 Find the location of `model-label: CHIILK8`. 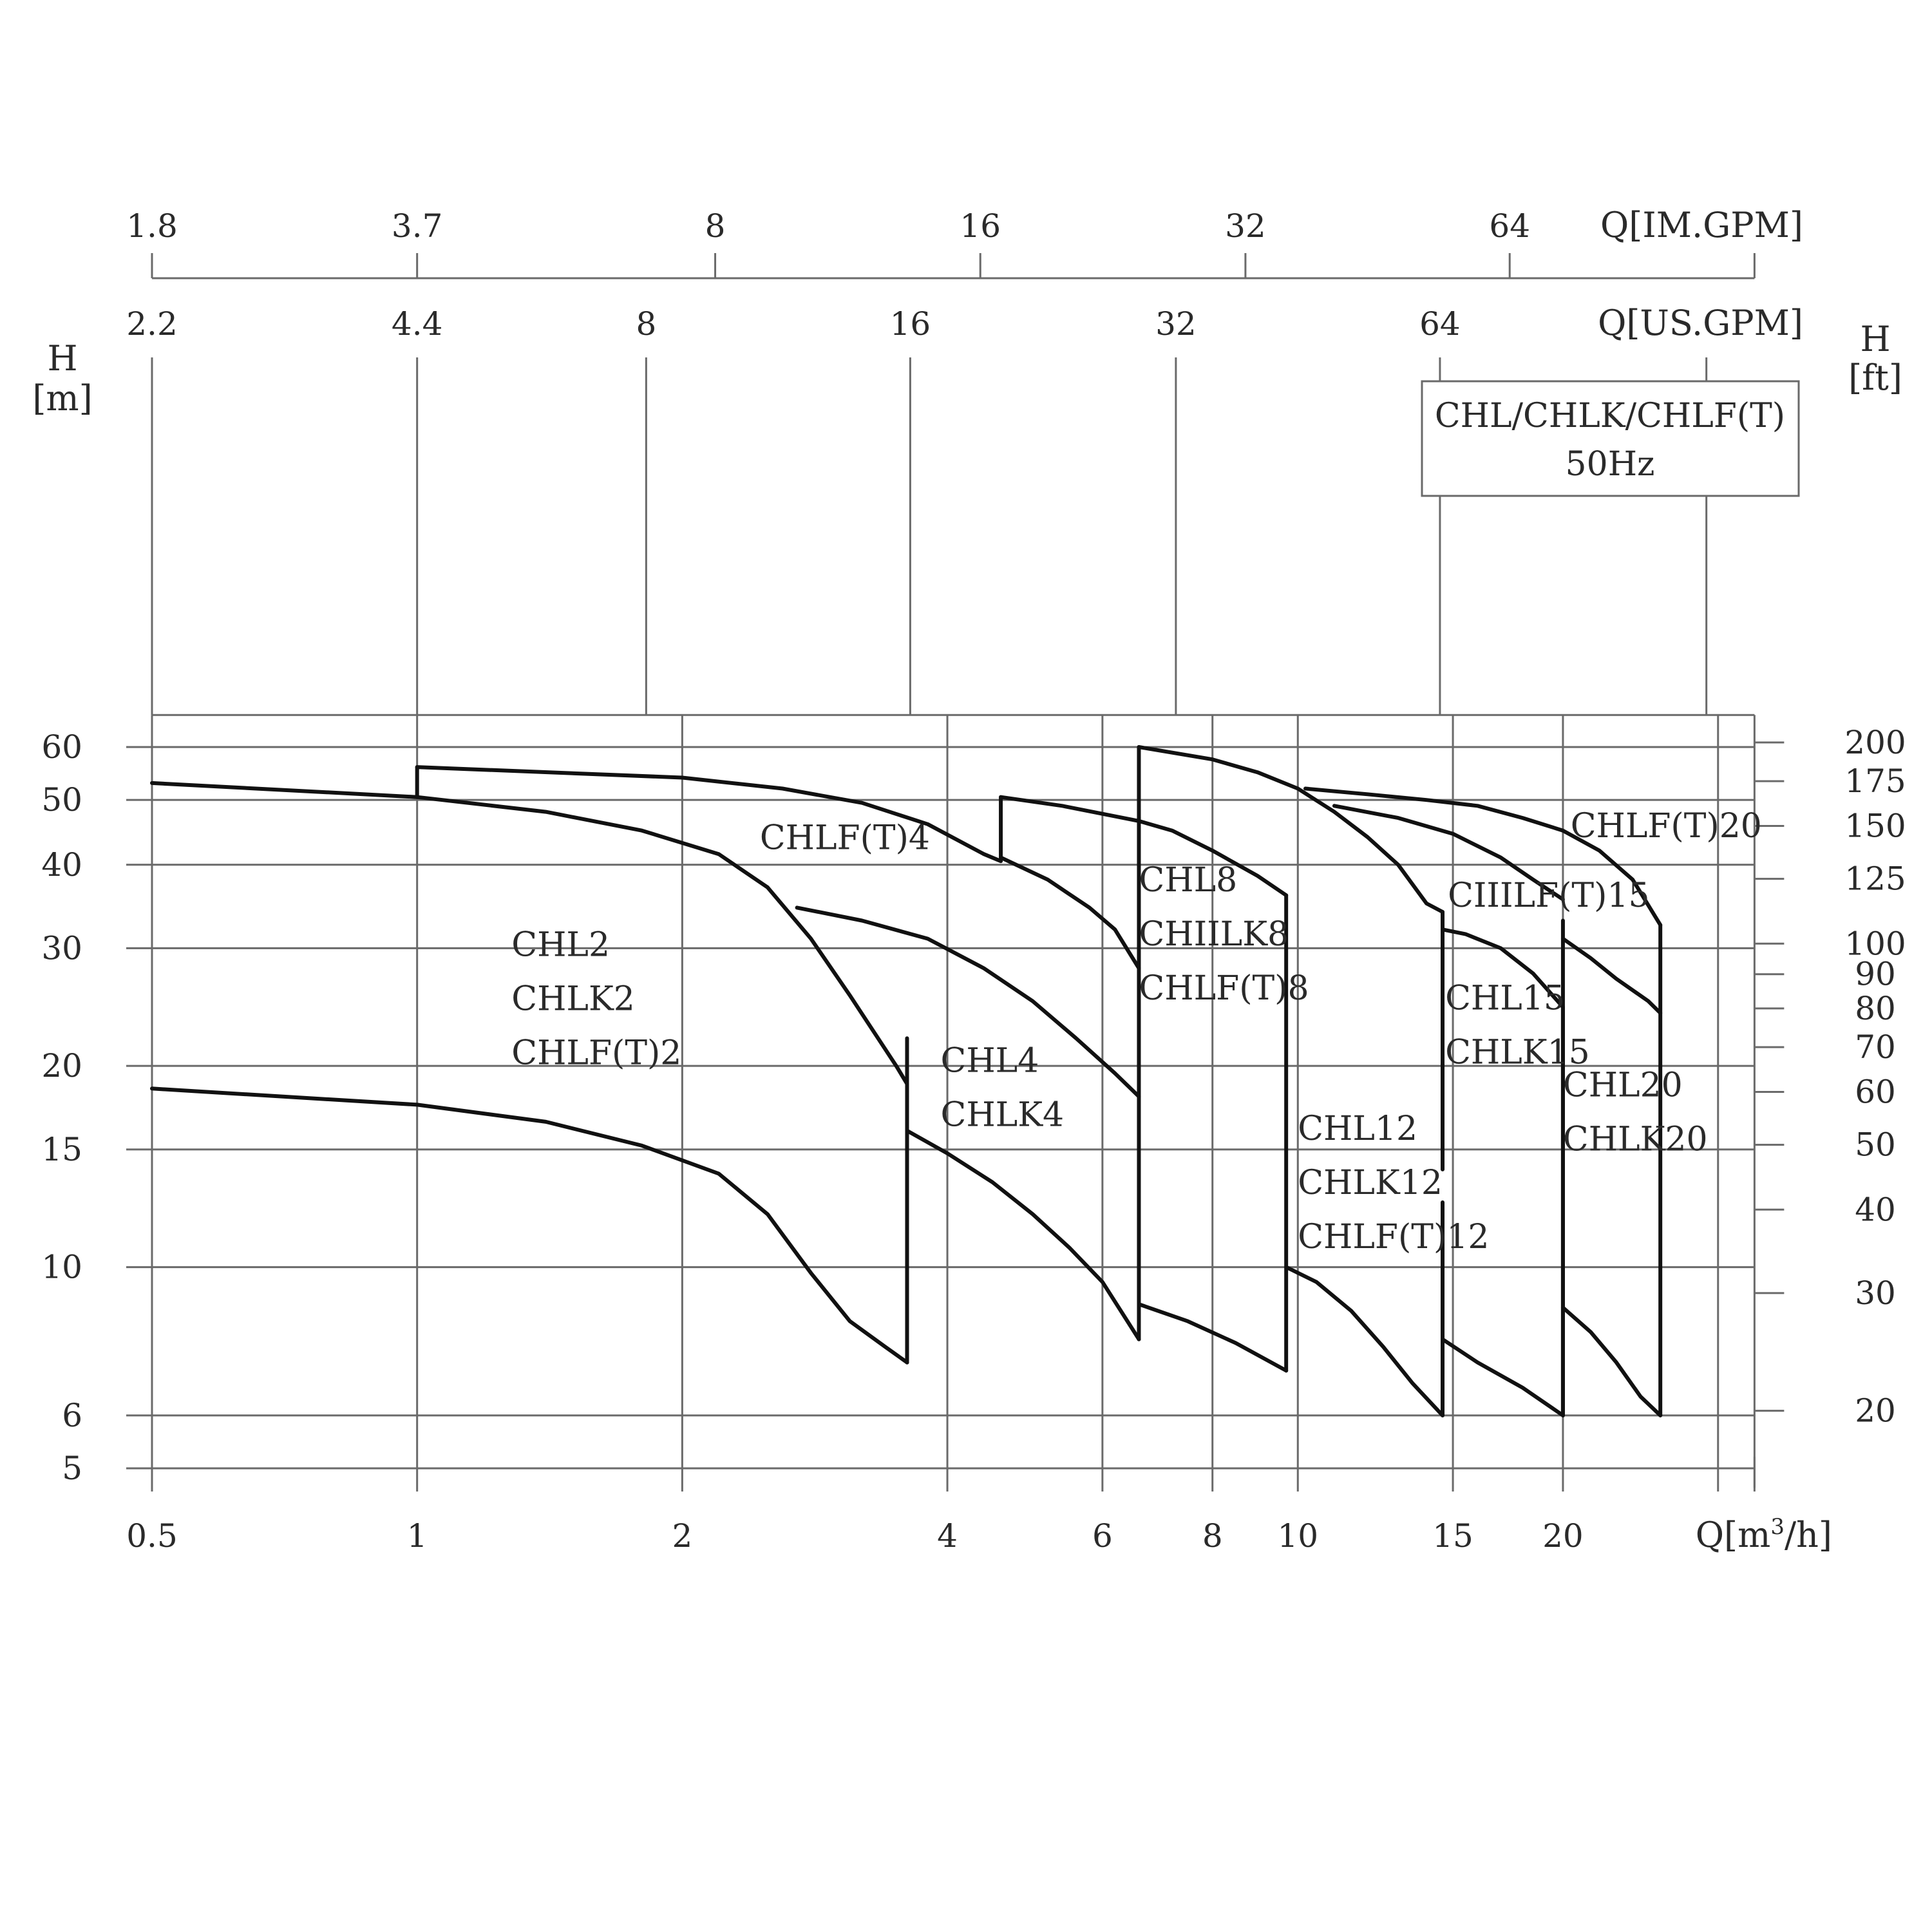

model-label: CHIILK8 is located at coordinates (1214, 935).